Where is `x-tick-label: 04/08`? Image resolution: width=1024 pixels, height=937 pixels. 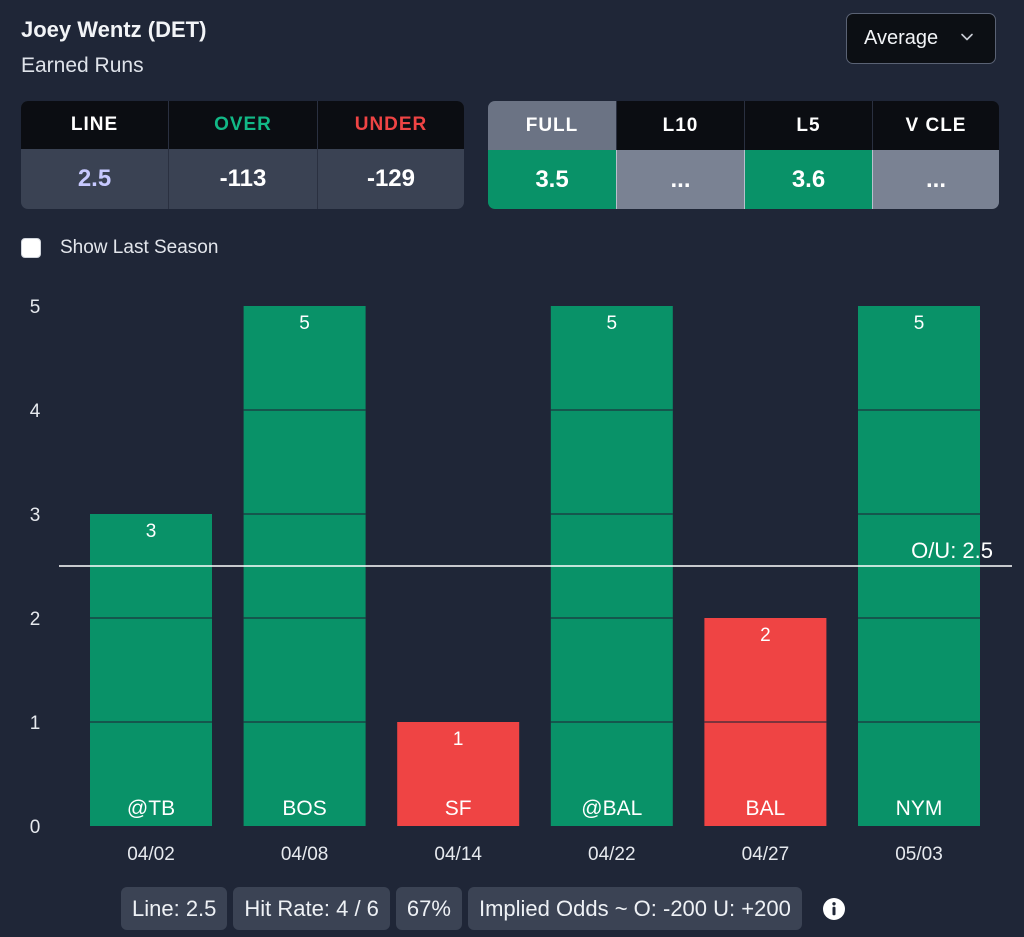 x-tick-label: 04/08 is located at coordinates (305, 854).